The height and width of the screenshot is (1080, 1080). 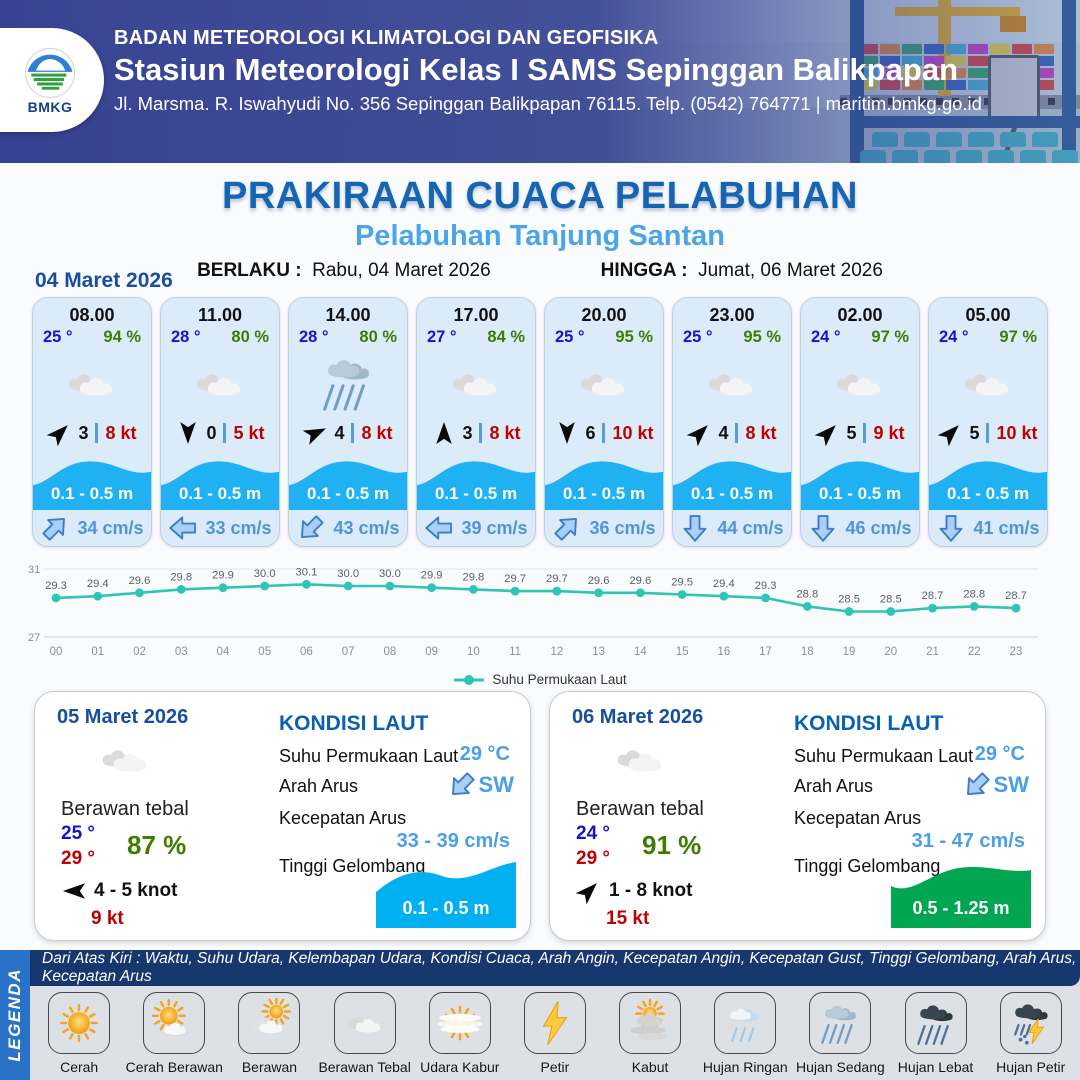 I want to click on wind-gust: 10 kt, so click(x=1017, y=432).